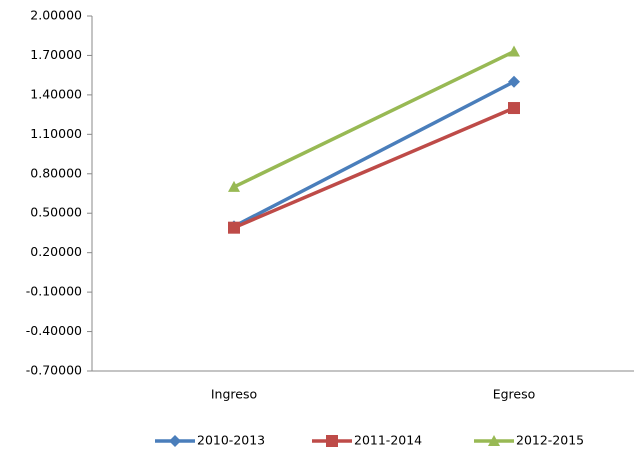 The width and height of the screenshot is (634, 450). What do you see at coordinates (56, 15) in the screenshot?
I see `y-tick-label: 2.00000` at bounding box center [56, 15].